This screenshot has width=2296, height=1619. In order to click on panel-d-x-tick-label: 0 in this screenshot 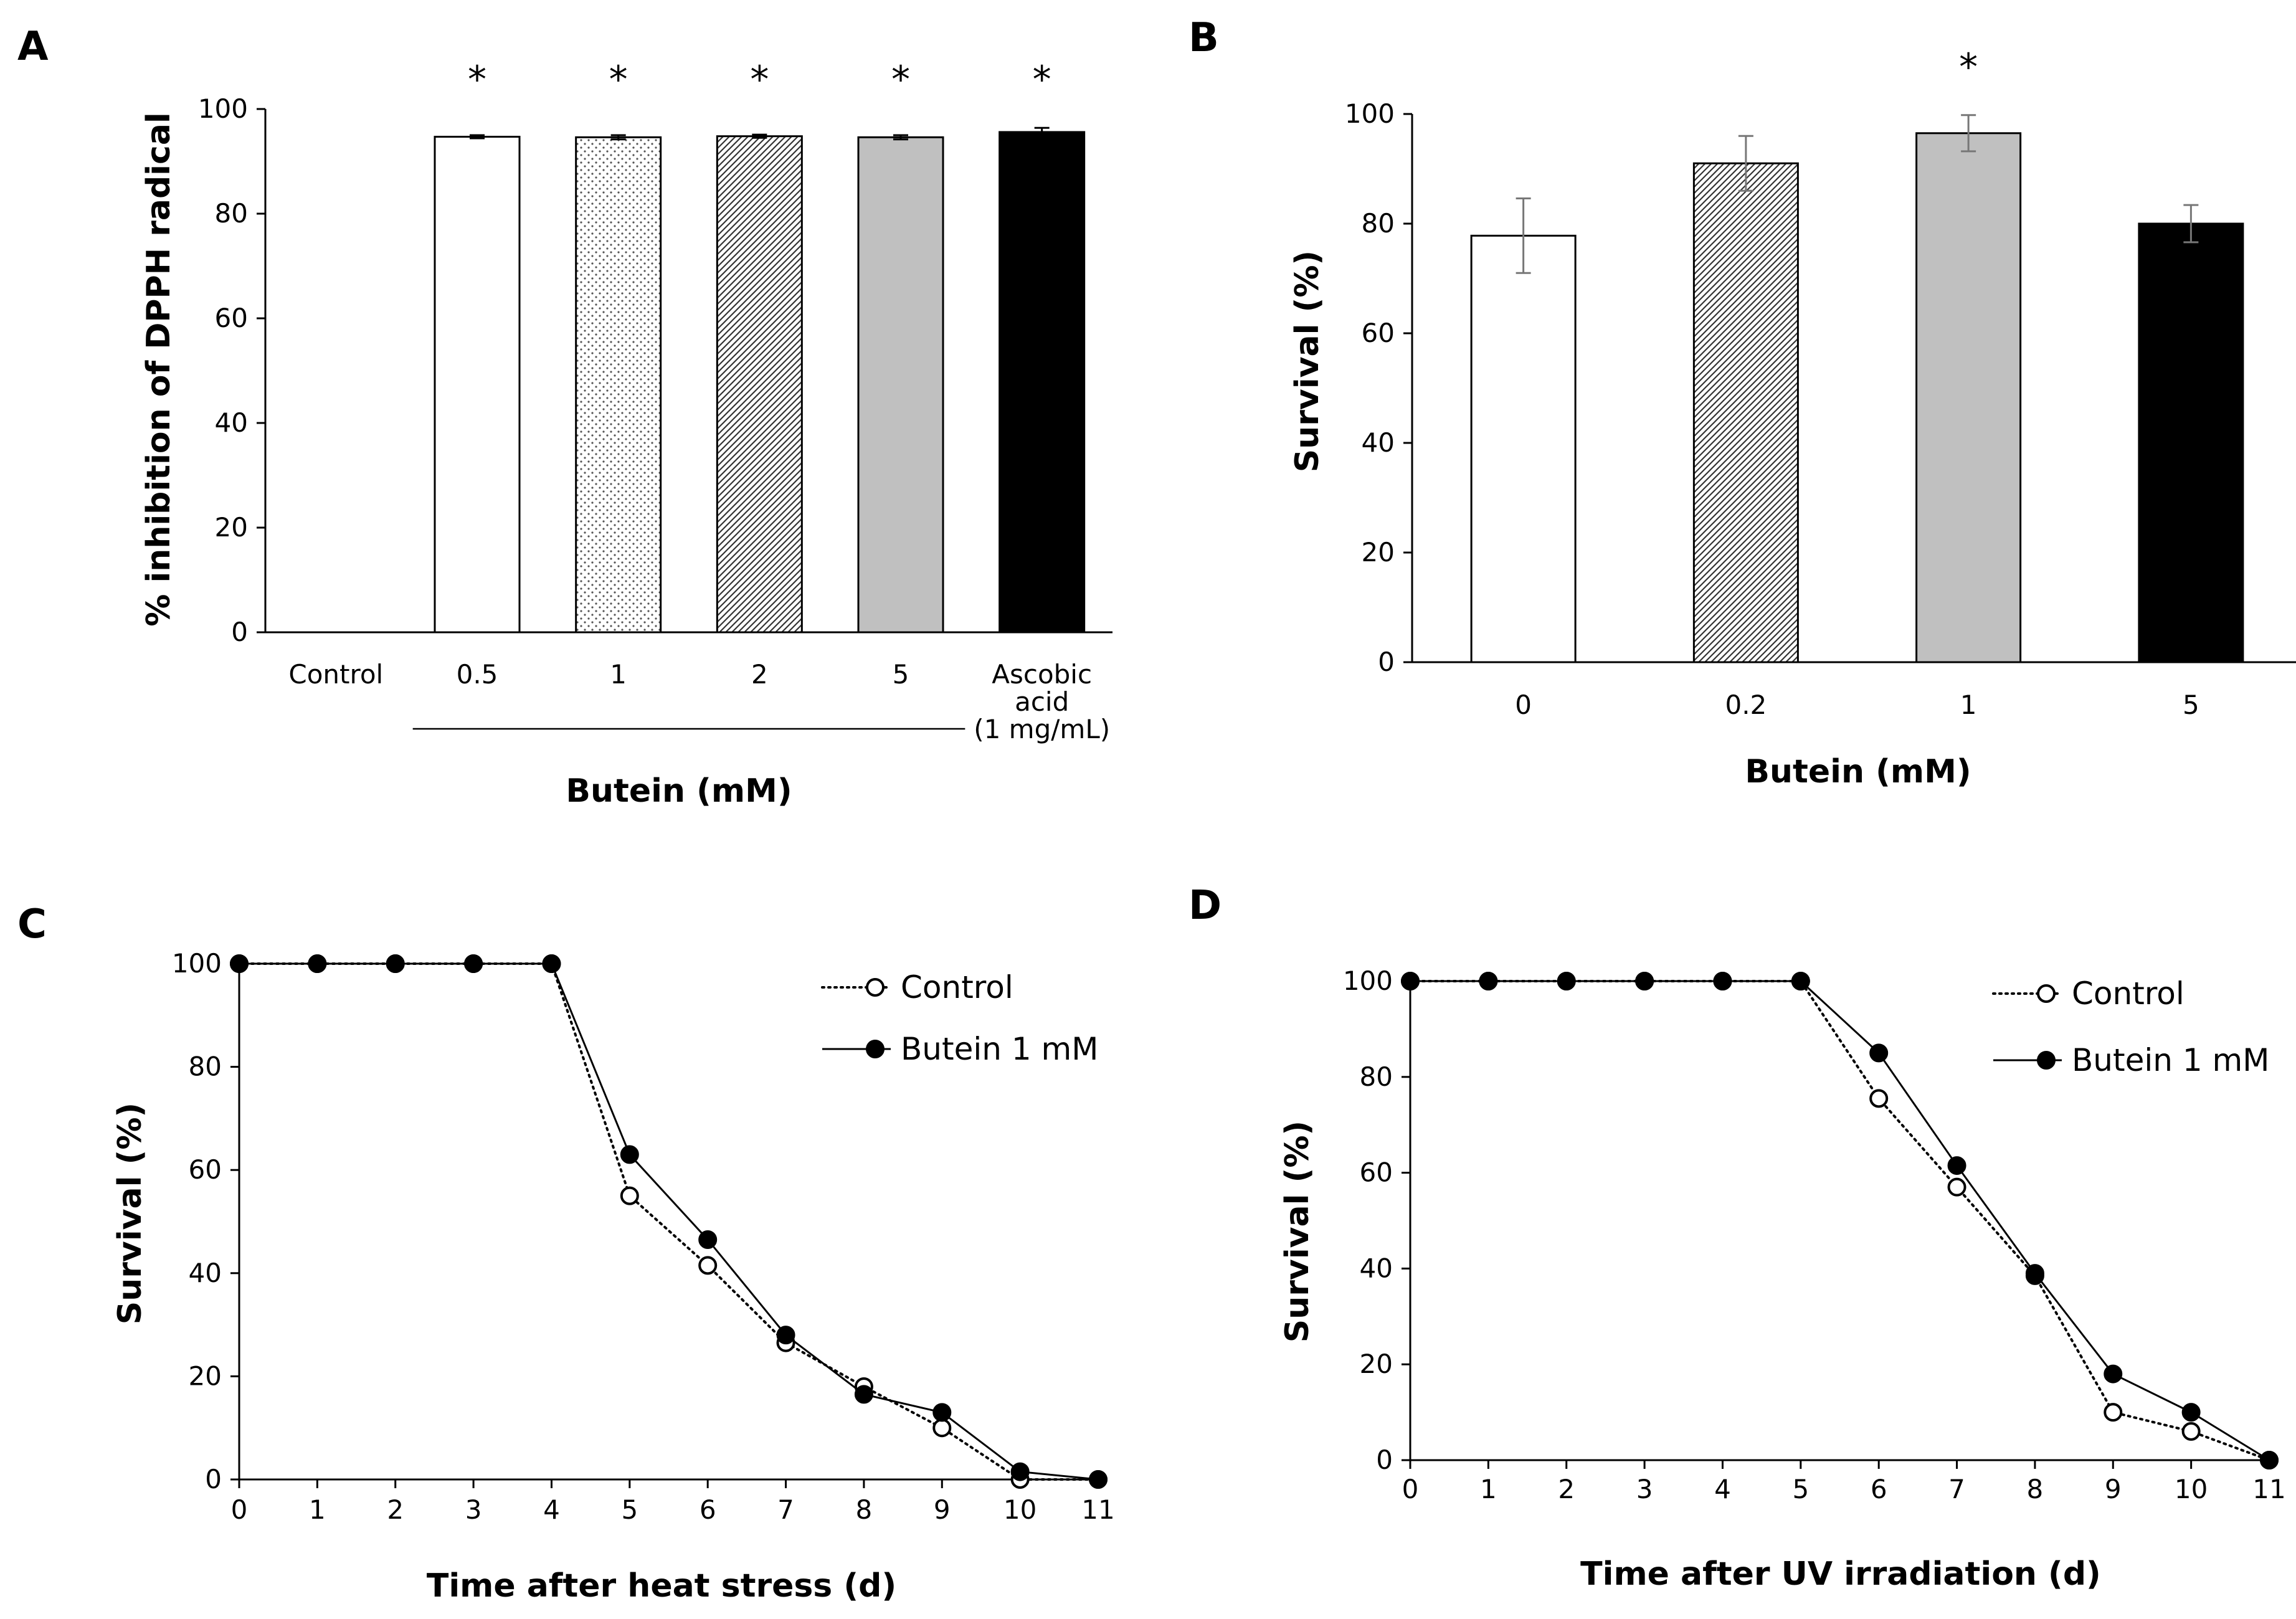, I will do `click(1410, 1489)`.